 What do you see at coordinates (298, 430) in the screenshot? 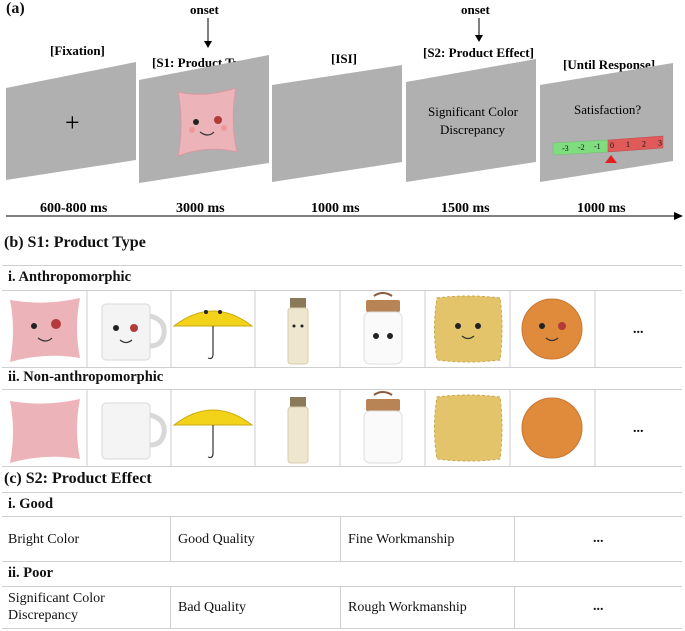
I see `non-anthro-bottle-image` at bounding box center [298, 430].